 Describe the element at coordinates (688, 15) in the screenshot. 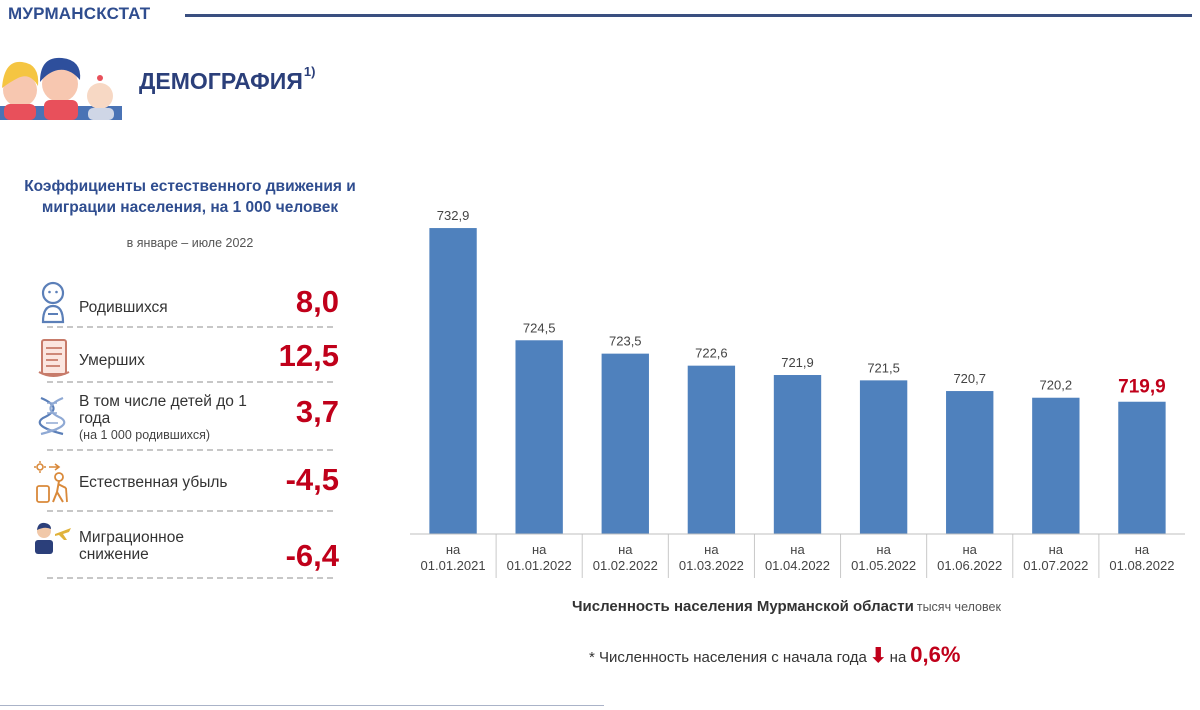

I see `header-rule` at that location.